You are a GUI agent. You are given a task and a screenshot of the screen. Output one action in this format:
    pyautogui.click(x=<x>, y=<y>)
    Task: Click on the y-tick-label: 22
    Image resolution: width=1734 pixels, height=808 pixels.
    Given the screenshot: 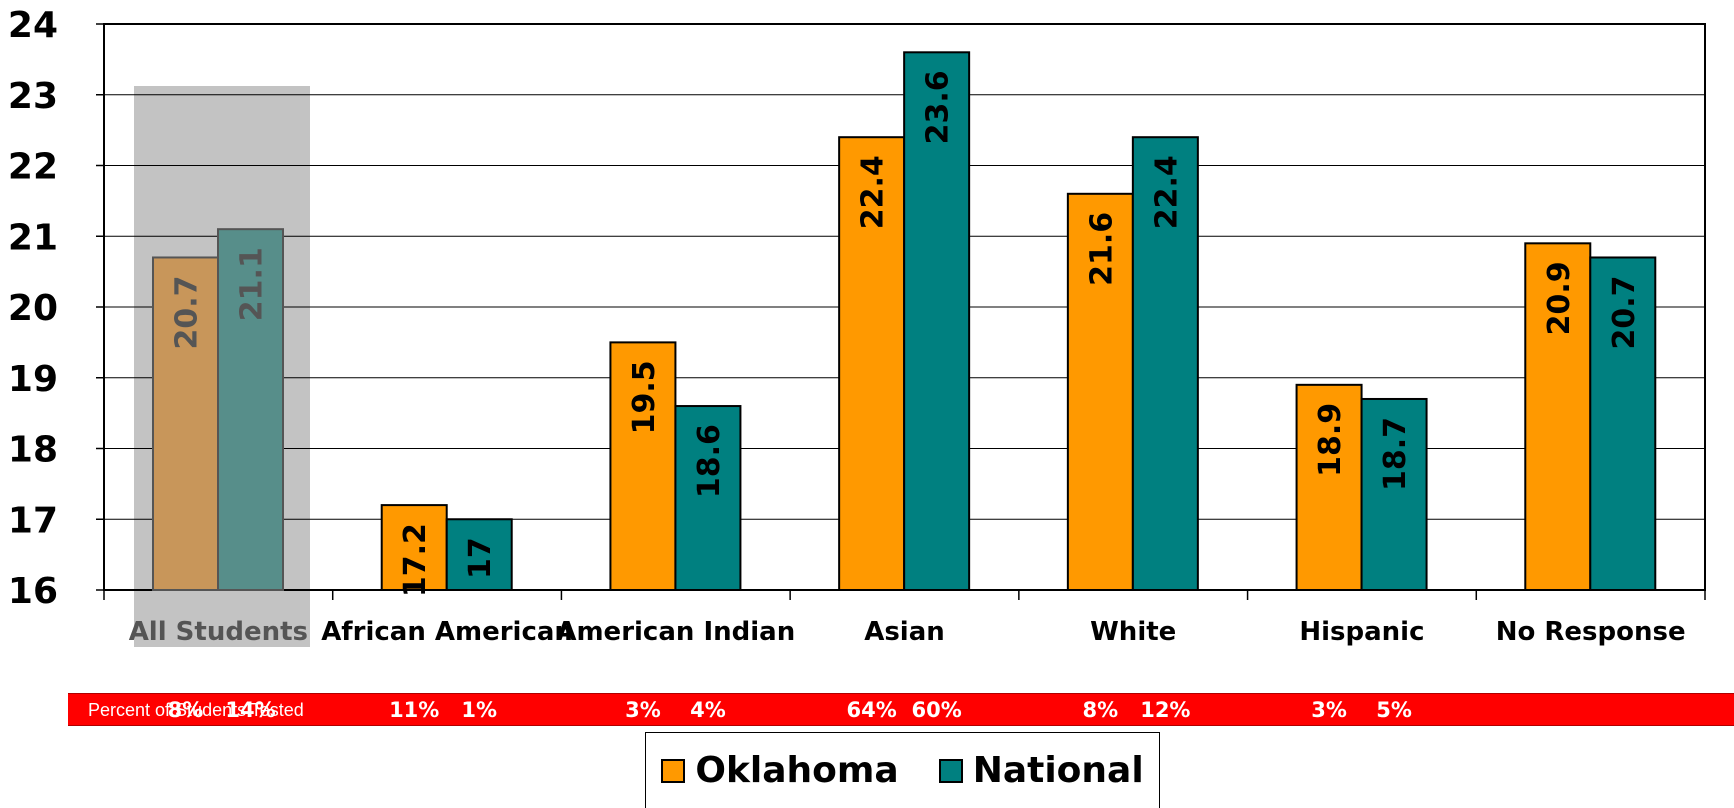 What is the action you would take?
    pyautogui.click(x=33, y=167)
    